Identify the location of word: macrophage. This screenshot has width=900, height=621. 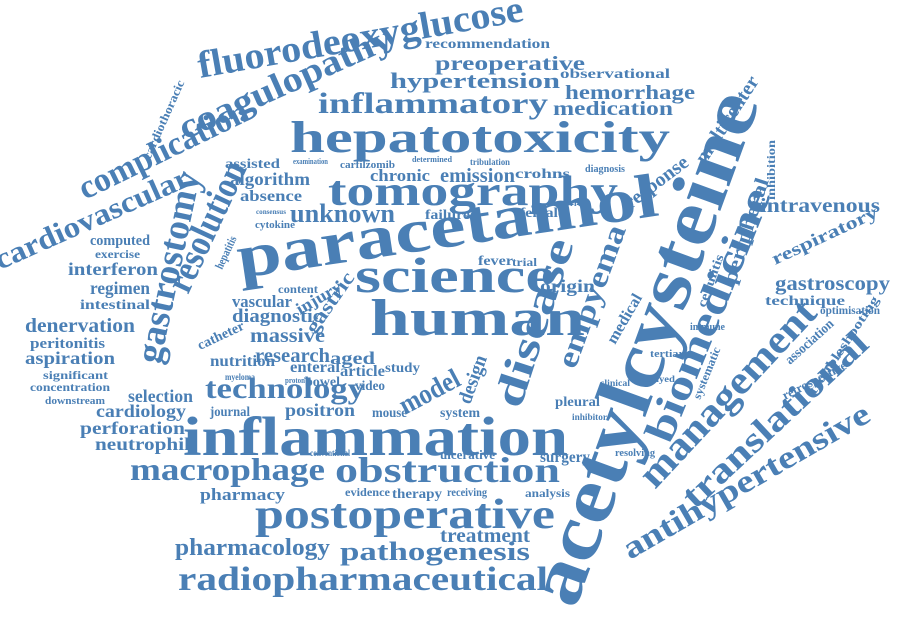
(227, 469).